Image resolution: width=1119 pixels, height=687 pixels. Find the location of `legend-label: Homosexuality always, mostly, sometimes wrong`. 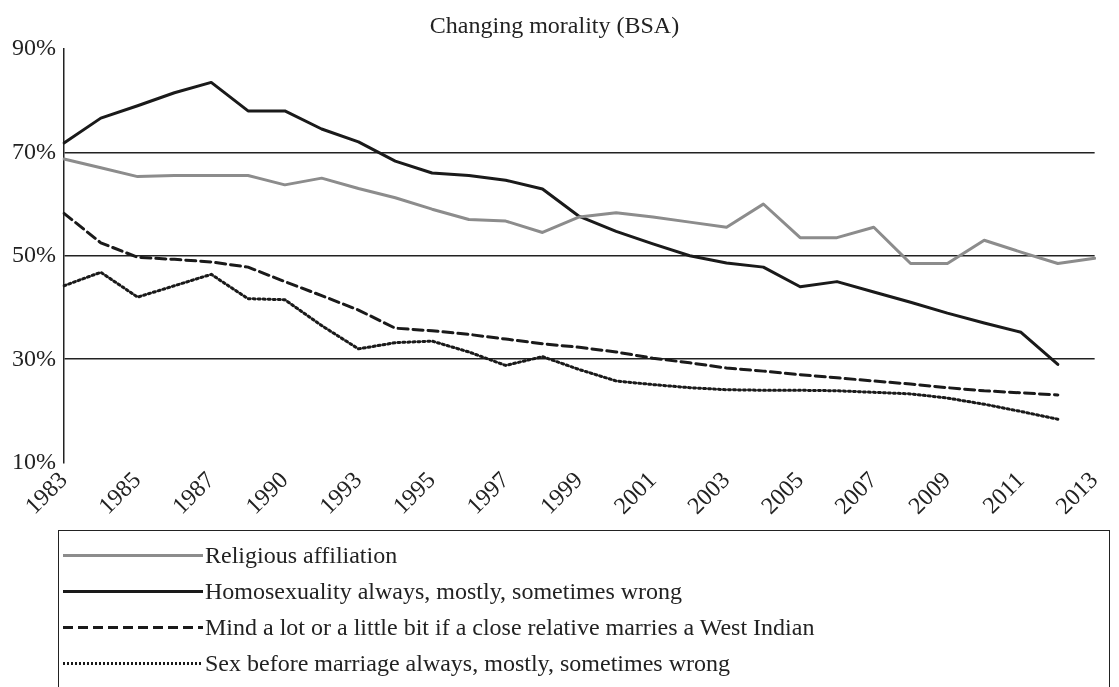

legend-label: Homosexuality always, mostly, sometimes wrong is located at coordinates (444, 591).